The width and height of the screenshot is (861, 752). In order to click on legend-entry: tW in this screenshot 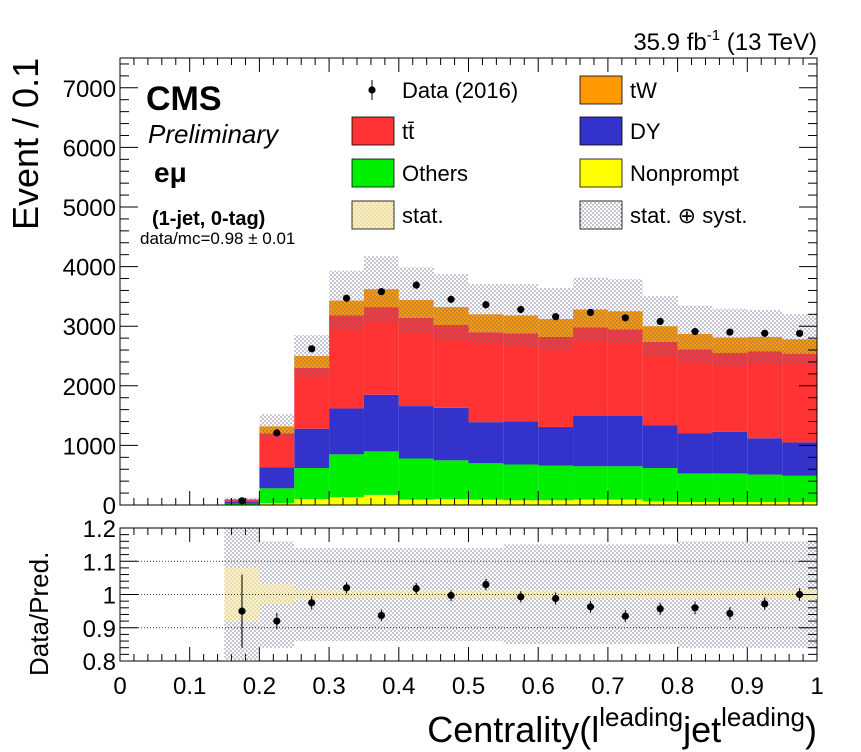, I will do `click(618, 90)`.